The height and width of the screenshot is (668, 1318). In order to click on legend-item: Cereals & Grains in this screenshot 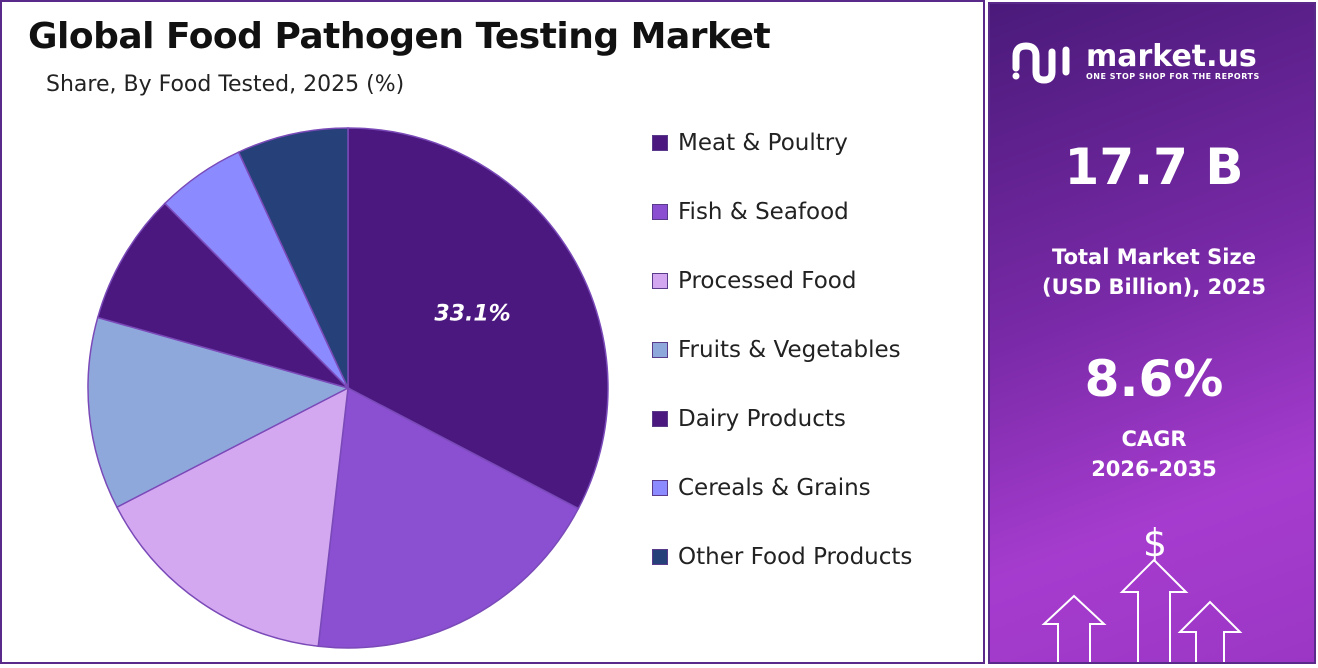, I will do `click(761, 488)`.